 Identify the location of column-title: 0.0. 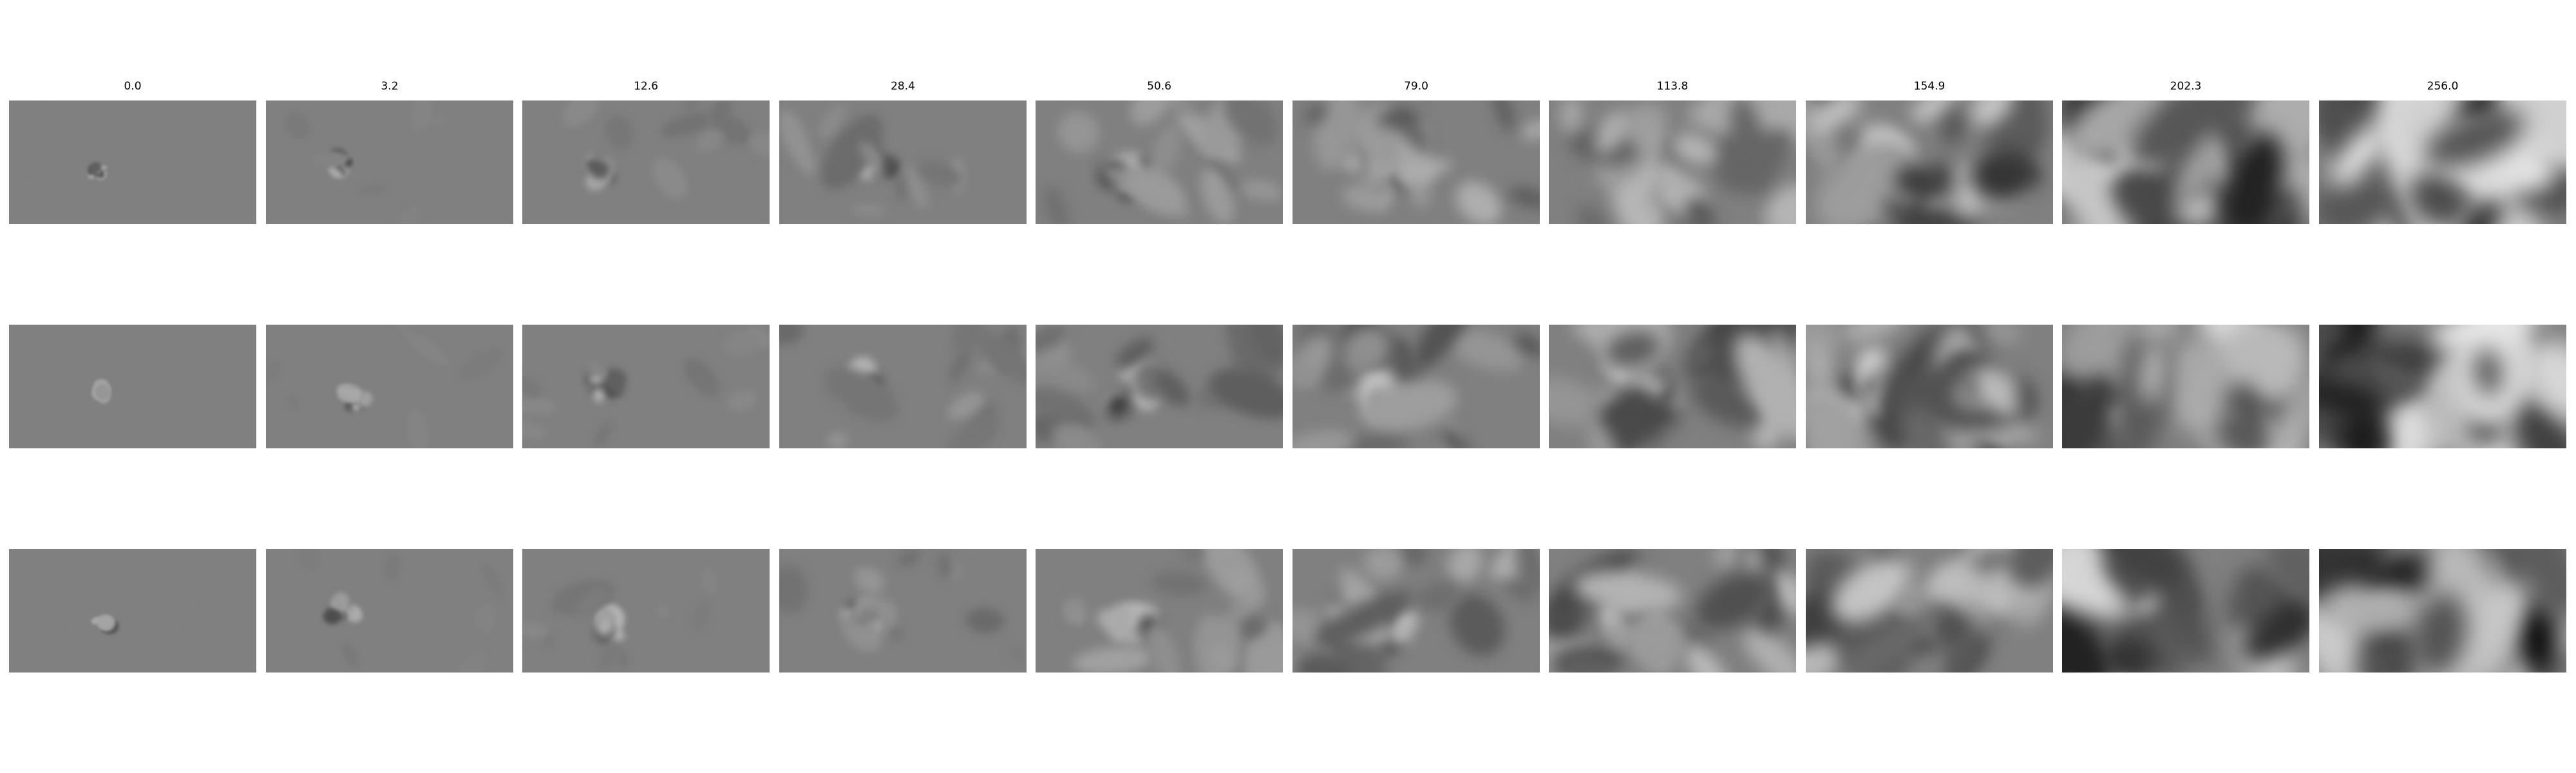
(133, 86).